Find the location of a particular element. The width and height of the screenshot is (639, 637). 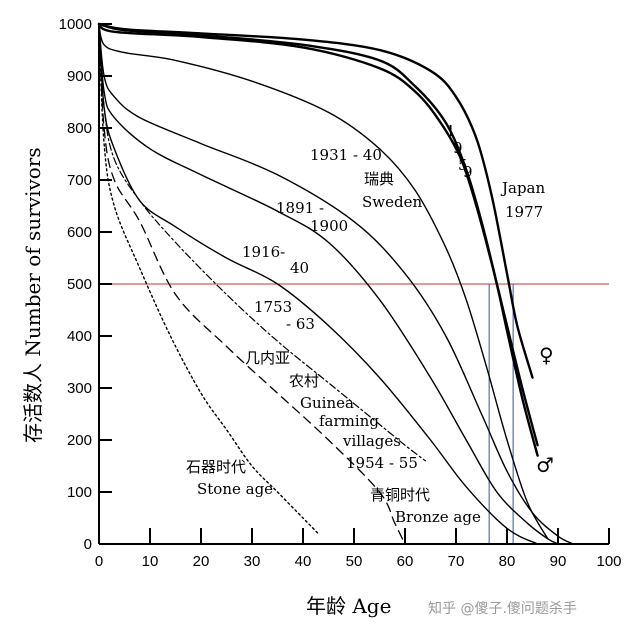

y-tick-label-800: 800 is located at coordinates (79, 128).